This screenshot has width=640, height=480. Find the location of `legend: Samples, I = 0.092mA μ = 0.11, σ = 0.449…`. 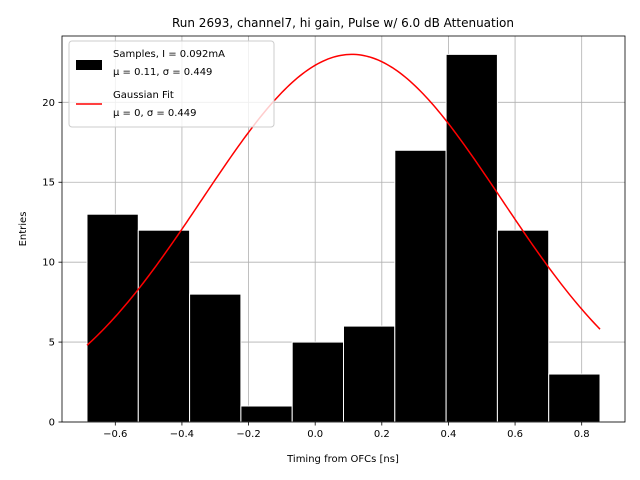

legend: Samples, I = 0.092mA μ = 0.11, σ = 0.449… is located at coordinates (171, 84).